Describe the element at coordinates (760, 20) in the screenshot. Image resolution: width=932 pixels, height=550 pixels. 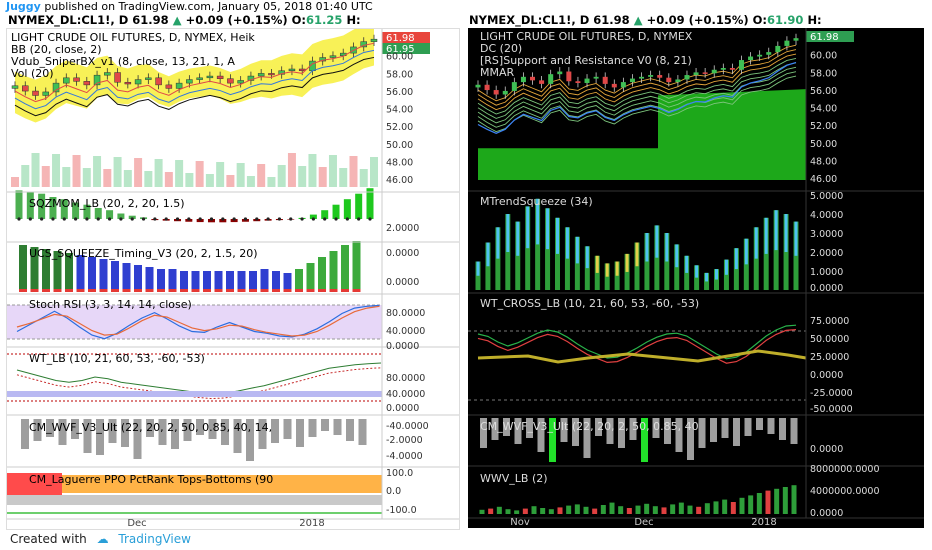
I see `right-open-label: O:` at that location.